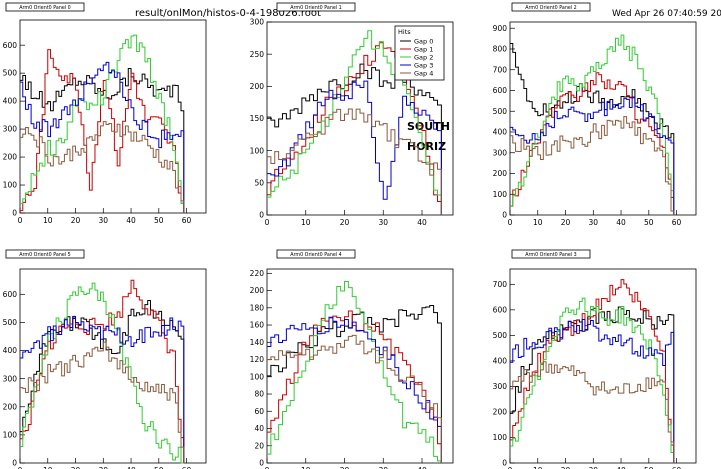 The width and height of the screenshot is (721, 469). Describe the element at coordinates (423, 49) in the screenshot. I see `legend-entry: Gap 1` at that location.